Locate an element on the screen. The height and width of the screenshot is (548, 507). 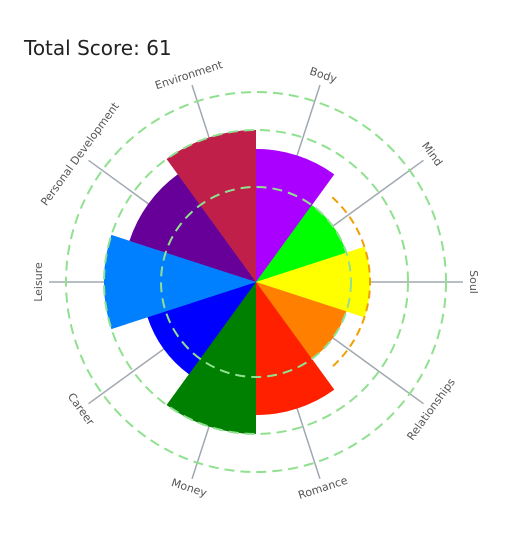
highlight-arc is located at coordinates (351, 282).